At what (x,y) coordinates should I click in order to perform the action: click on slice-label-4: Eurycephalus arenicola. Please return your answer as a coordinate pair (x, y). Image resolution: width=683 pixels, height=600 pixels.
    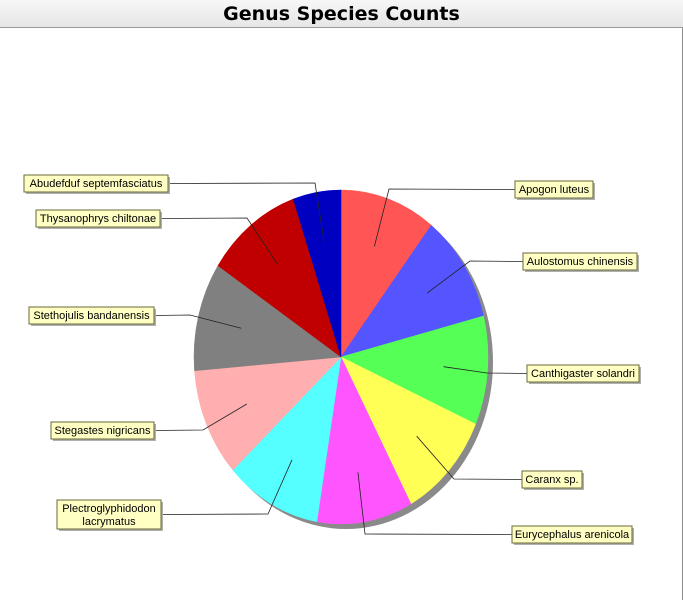
    Looking at the image, I should click on (572, 535).